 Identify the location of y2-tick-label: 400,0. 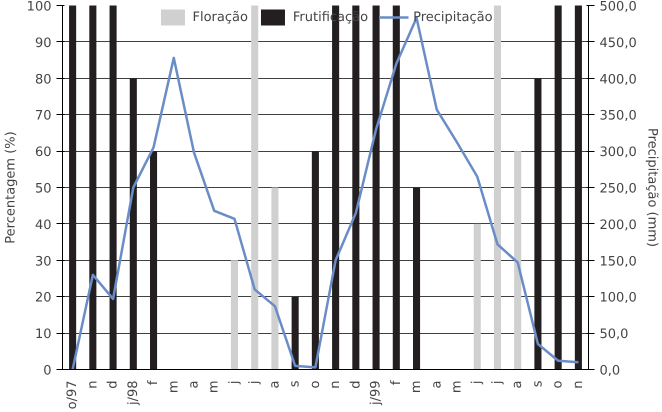
(618, 80).